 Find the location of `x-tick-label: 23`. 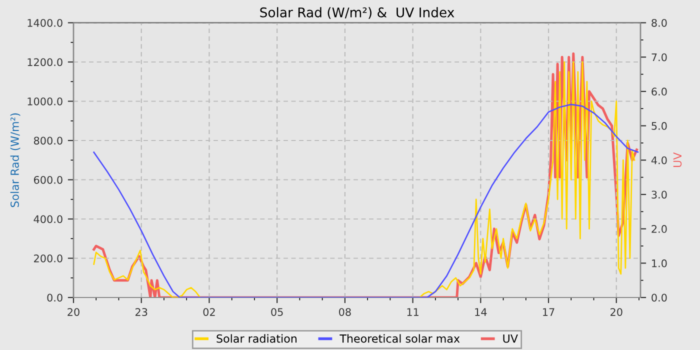

x-tick-label: 23 is located at coordinates (141, 312).